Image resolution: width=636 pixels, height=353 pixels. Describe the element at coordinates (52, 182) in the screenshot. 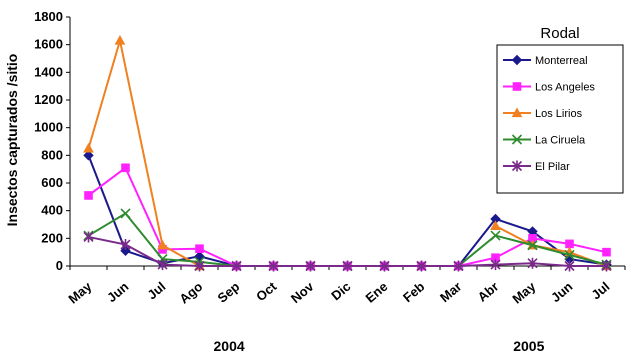

I see `y-tick-label: 600` at that location.